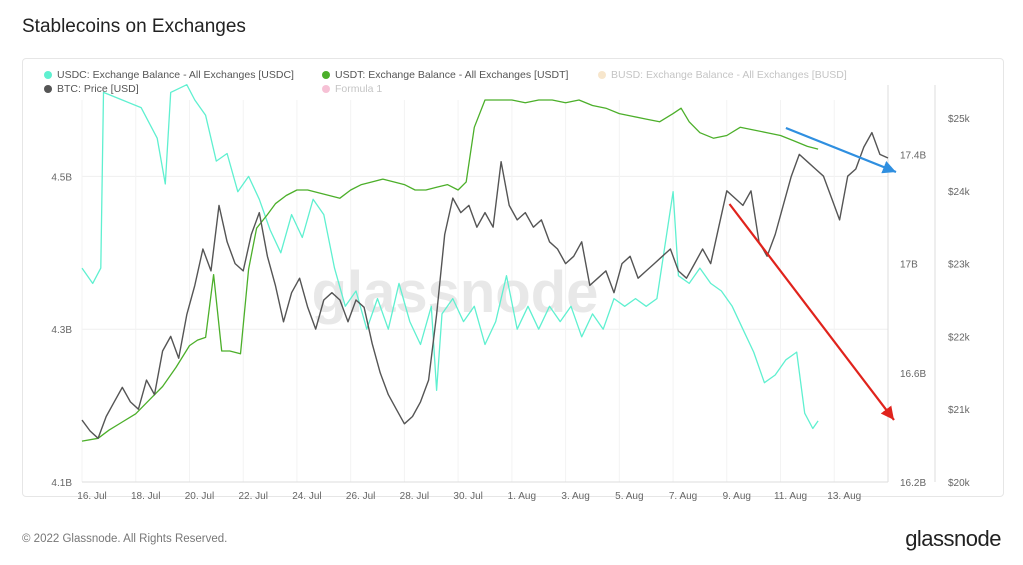  Describe the element at coordinates (522, 496) in the screenshot. I see `x-tick-label: 1. Aug` at that location.